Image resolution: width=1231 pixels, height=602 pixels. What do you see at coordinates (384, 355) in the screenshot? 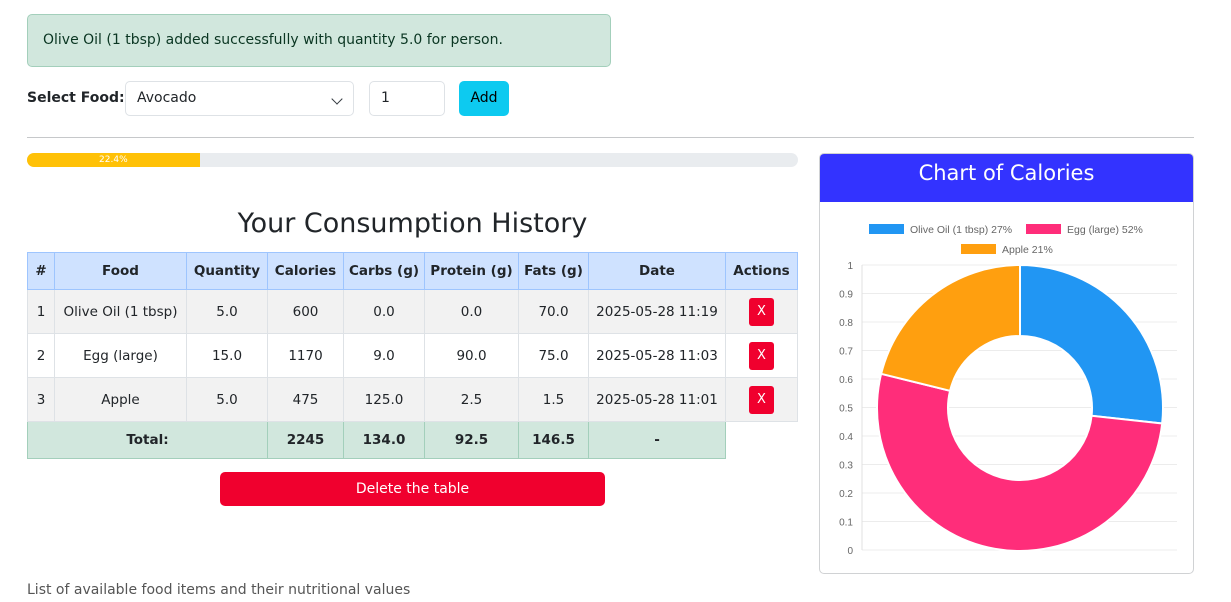
I see `row-carbs: 9.0` at bounding box center [384, 355].